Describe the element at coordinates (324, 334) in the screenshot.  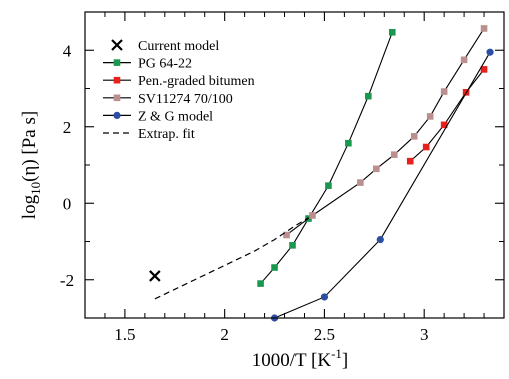
I see `x-tick-label: 2.5` at that location.